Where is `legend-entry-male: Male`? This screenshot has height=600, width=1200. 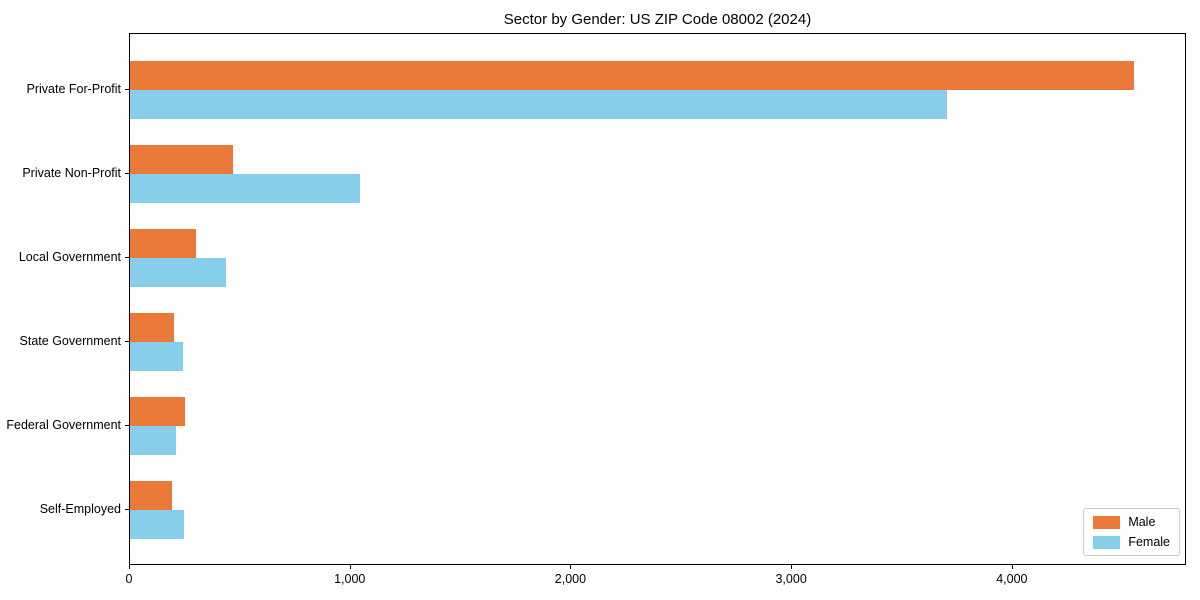 legend-entry-male: Male is located at coordinates (1131, 522).